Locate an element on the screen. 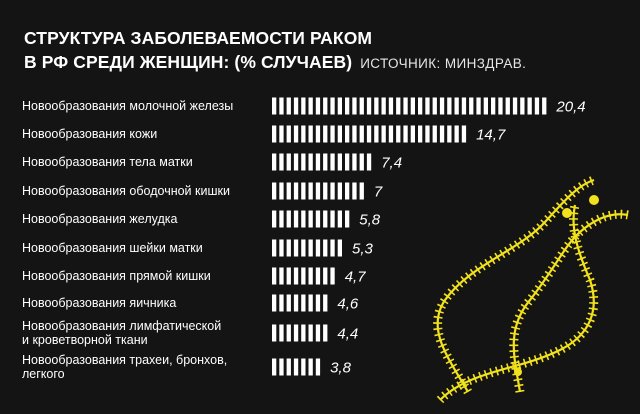 This screenshot has height=414, width=640. title-line-1: СТРУКТУРА ЗАБОЛЕВАЕМОСТИ РАКОМ is located at coordinates (198, 38).